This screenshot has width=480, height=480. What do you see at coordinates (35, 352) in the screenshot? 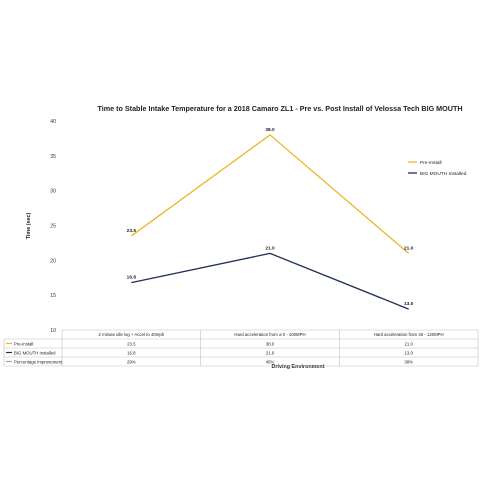
I see `table-row-label: BIG MOUTH Installed` at bounding box center [35, 352].